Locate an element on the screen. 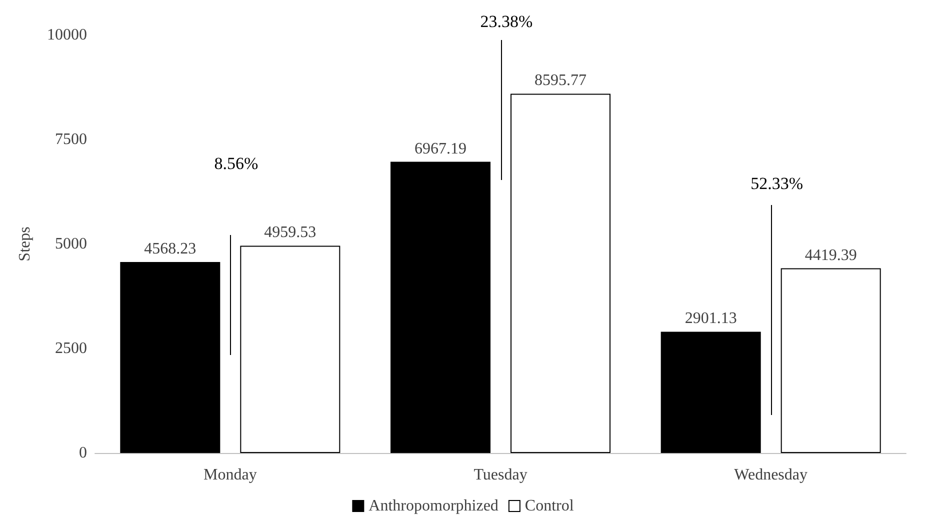 The image size is (926, 519). x-tick-label: Monday is located at coordinates (230, 475).